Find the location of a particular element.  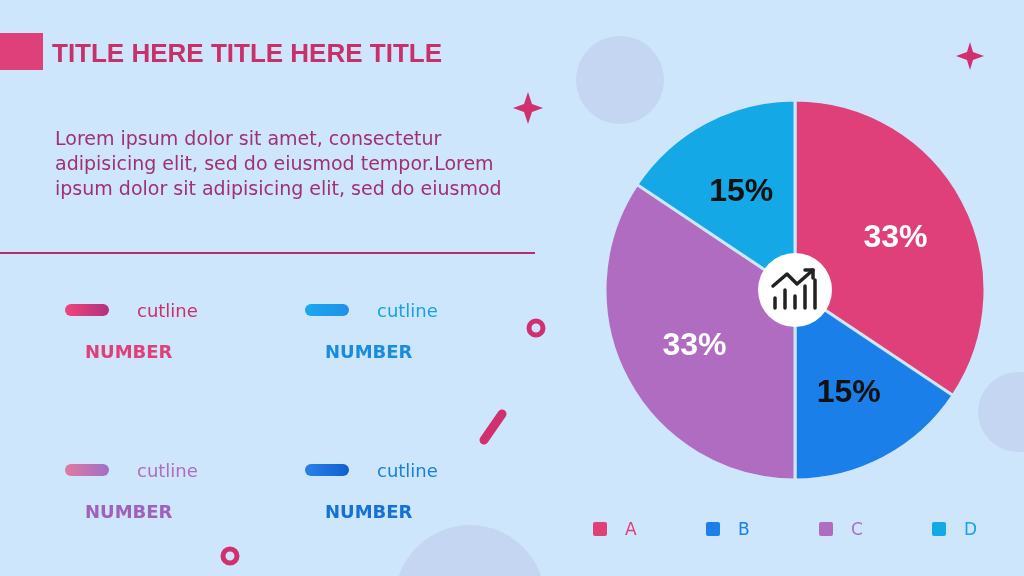

text: Lorem ipsum dolor sit amet, consectetur adipisicing elit, sed do eiusmod tempor.Lorem ipsum dolor sit adipisicing elit, sed do eiusmod is located at coordinates (278, 163).